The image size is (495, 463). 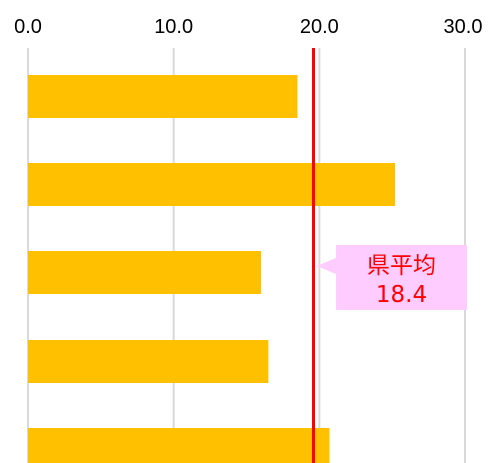 I want to click on callout-box, so click(x=391, y=277).